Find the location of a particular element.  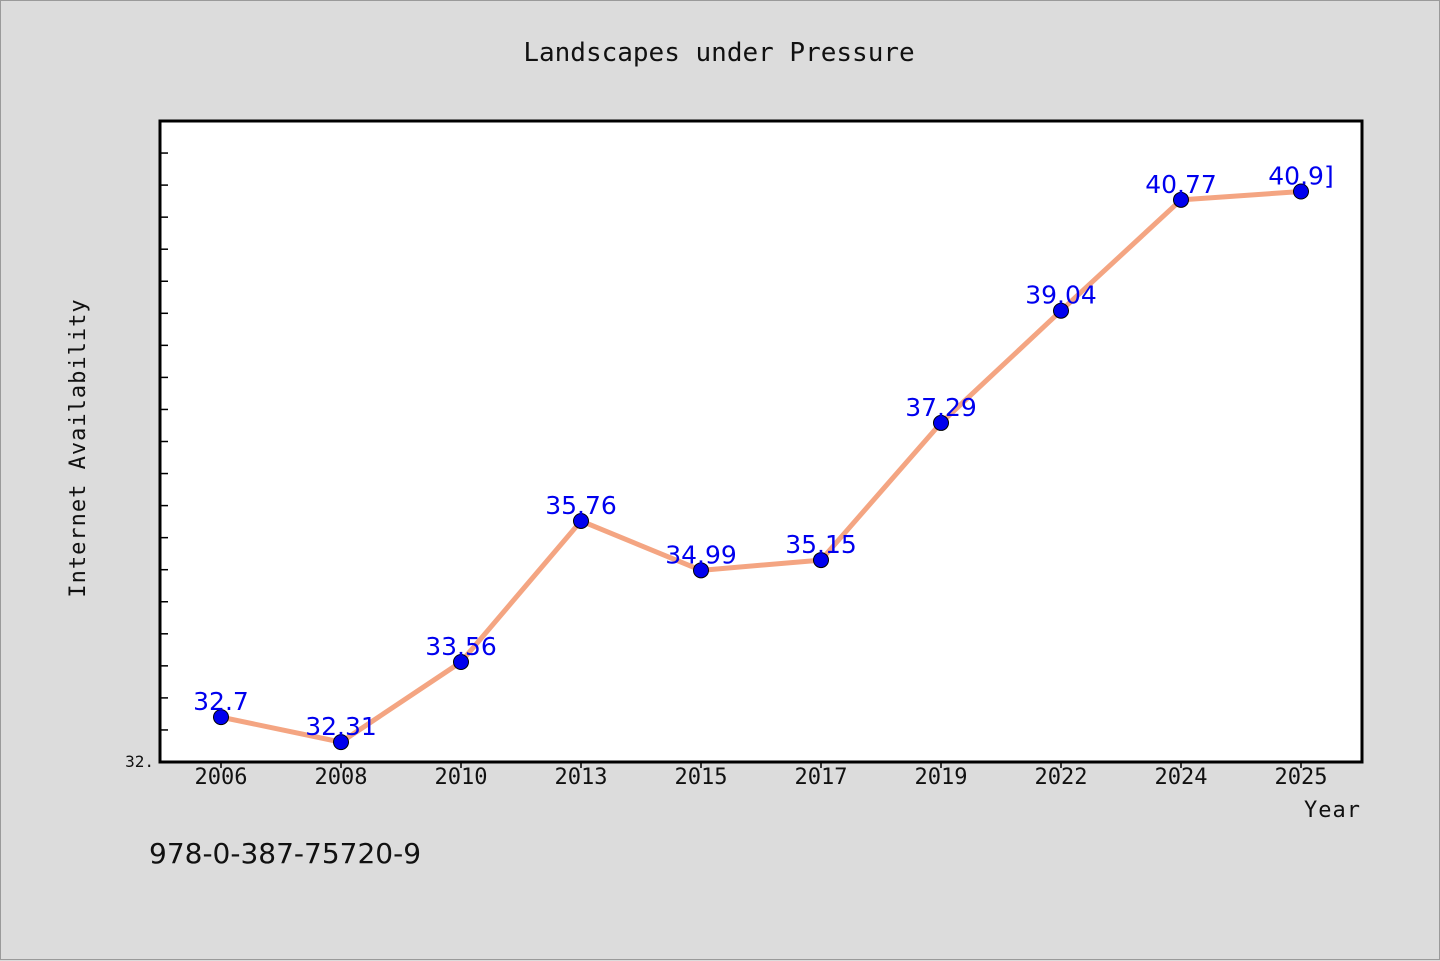

data-label: 40.77 is located at coordinates (1181, 184).